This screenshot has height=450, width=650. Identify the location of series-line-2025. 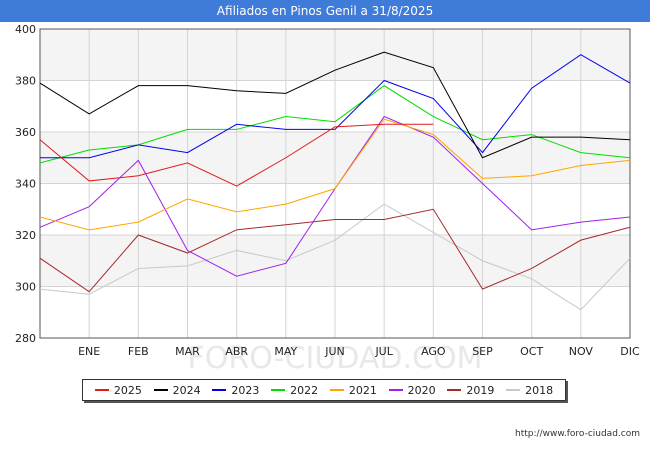
(236, 155).